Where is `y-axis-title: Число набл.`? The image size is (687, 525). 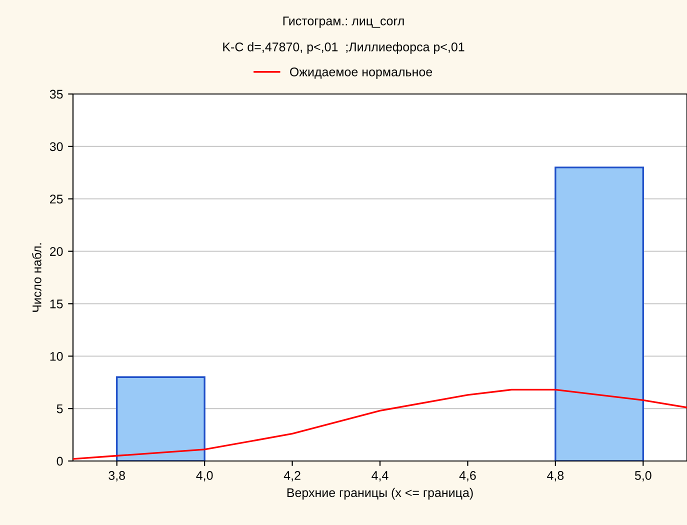 y-axis-title: Число набл. is located at coordinates (37, 277).